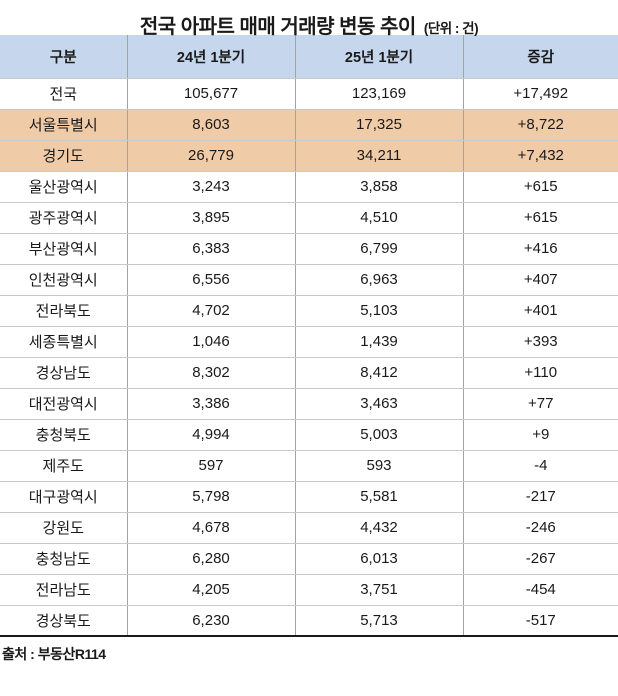 This screenshot has height=696, width=618. Describe the element at coordinates (211, 435) in the screenshot. I see `value-cell: 4,994` at that location.